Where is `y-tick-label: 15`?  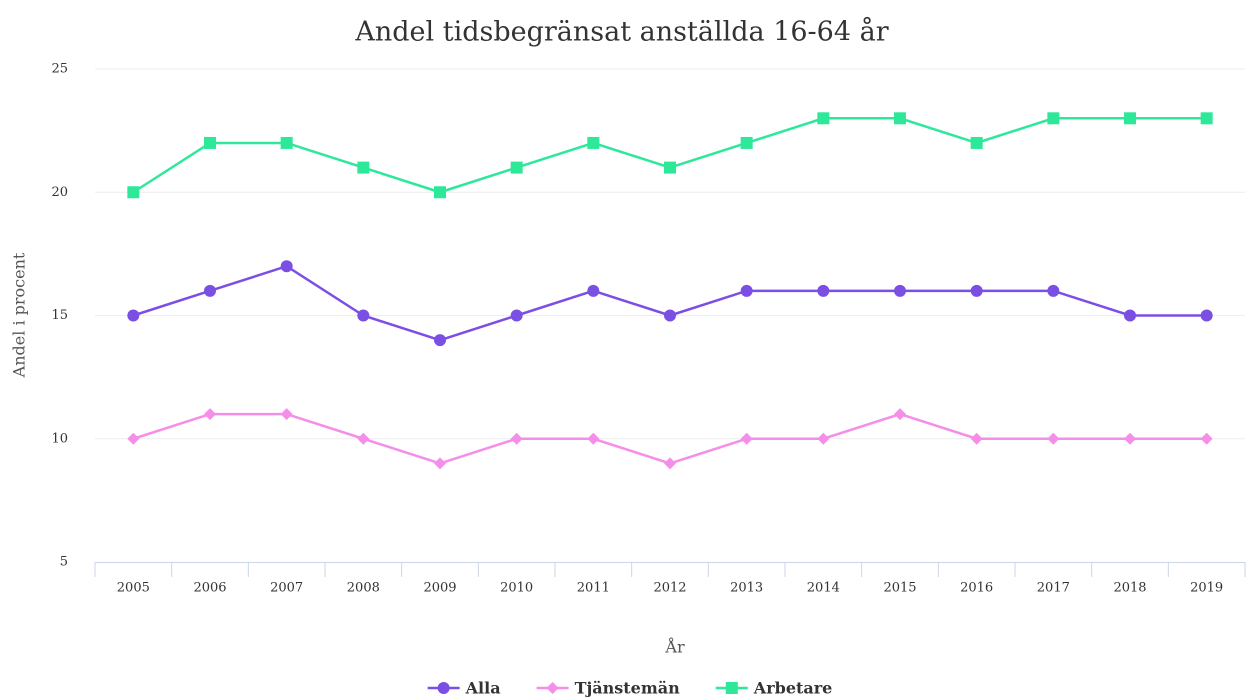
y-tick-label: 15 is located at coordinates (59, 315).